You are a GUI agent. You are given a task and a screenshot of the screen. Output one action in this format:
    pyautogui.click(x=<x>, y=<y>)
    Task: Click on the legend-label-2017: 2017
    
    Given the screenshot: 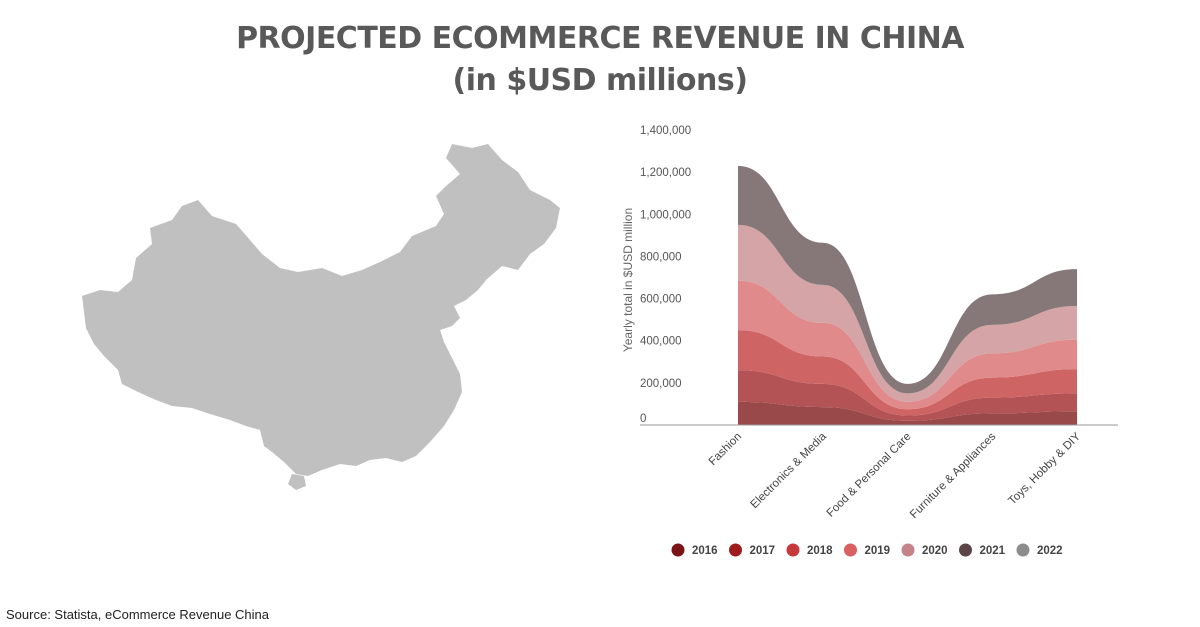 What is the action you would take?
    pyautogui.click(x=763, y=551)
    